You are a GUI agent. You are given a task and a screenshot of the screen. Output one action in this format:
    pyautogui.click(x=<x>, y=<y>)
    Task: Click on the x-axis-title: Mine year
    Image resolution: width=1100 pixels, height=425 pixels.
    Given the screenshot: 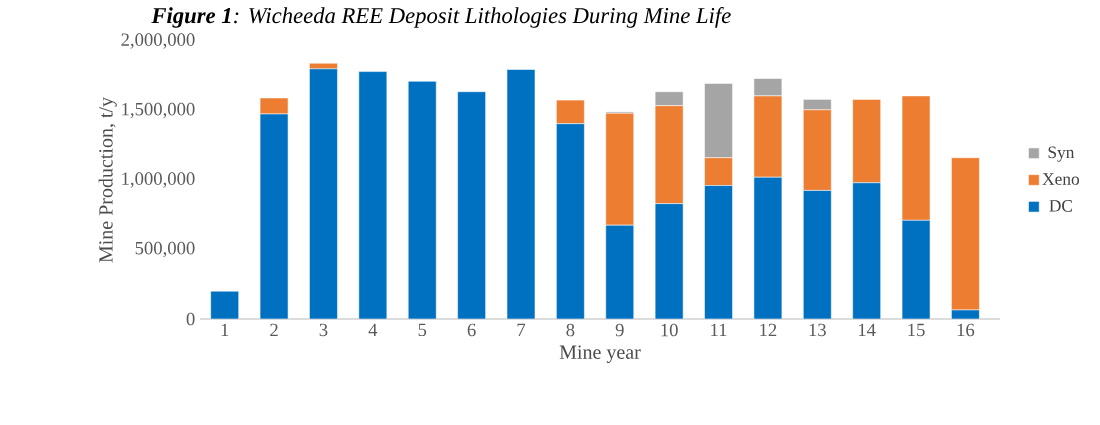 What is the action you would take?
    pyautogui.click(x=600, y=354)
    